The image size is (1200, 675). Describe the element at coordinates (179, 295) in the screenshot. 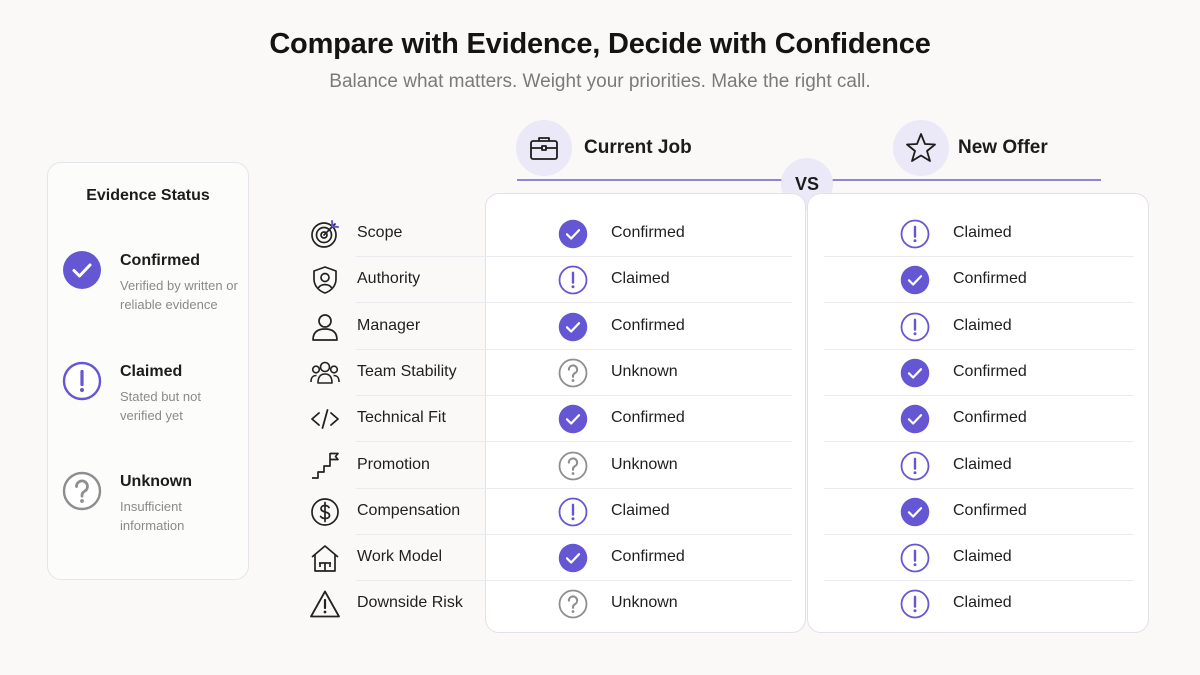

I see `legend-description: Verified by written or reliable evidence` at that location.